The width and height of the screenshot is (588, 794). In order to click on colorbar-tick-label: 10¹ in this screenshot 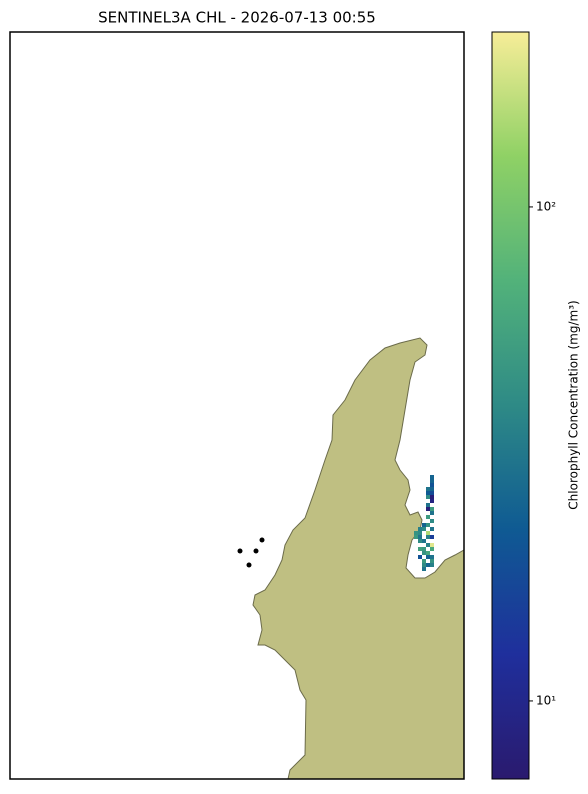, I will do `click(546, 700)`.